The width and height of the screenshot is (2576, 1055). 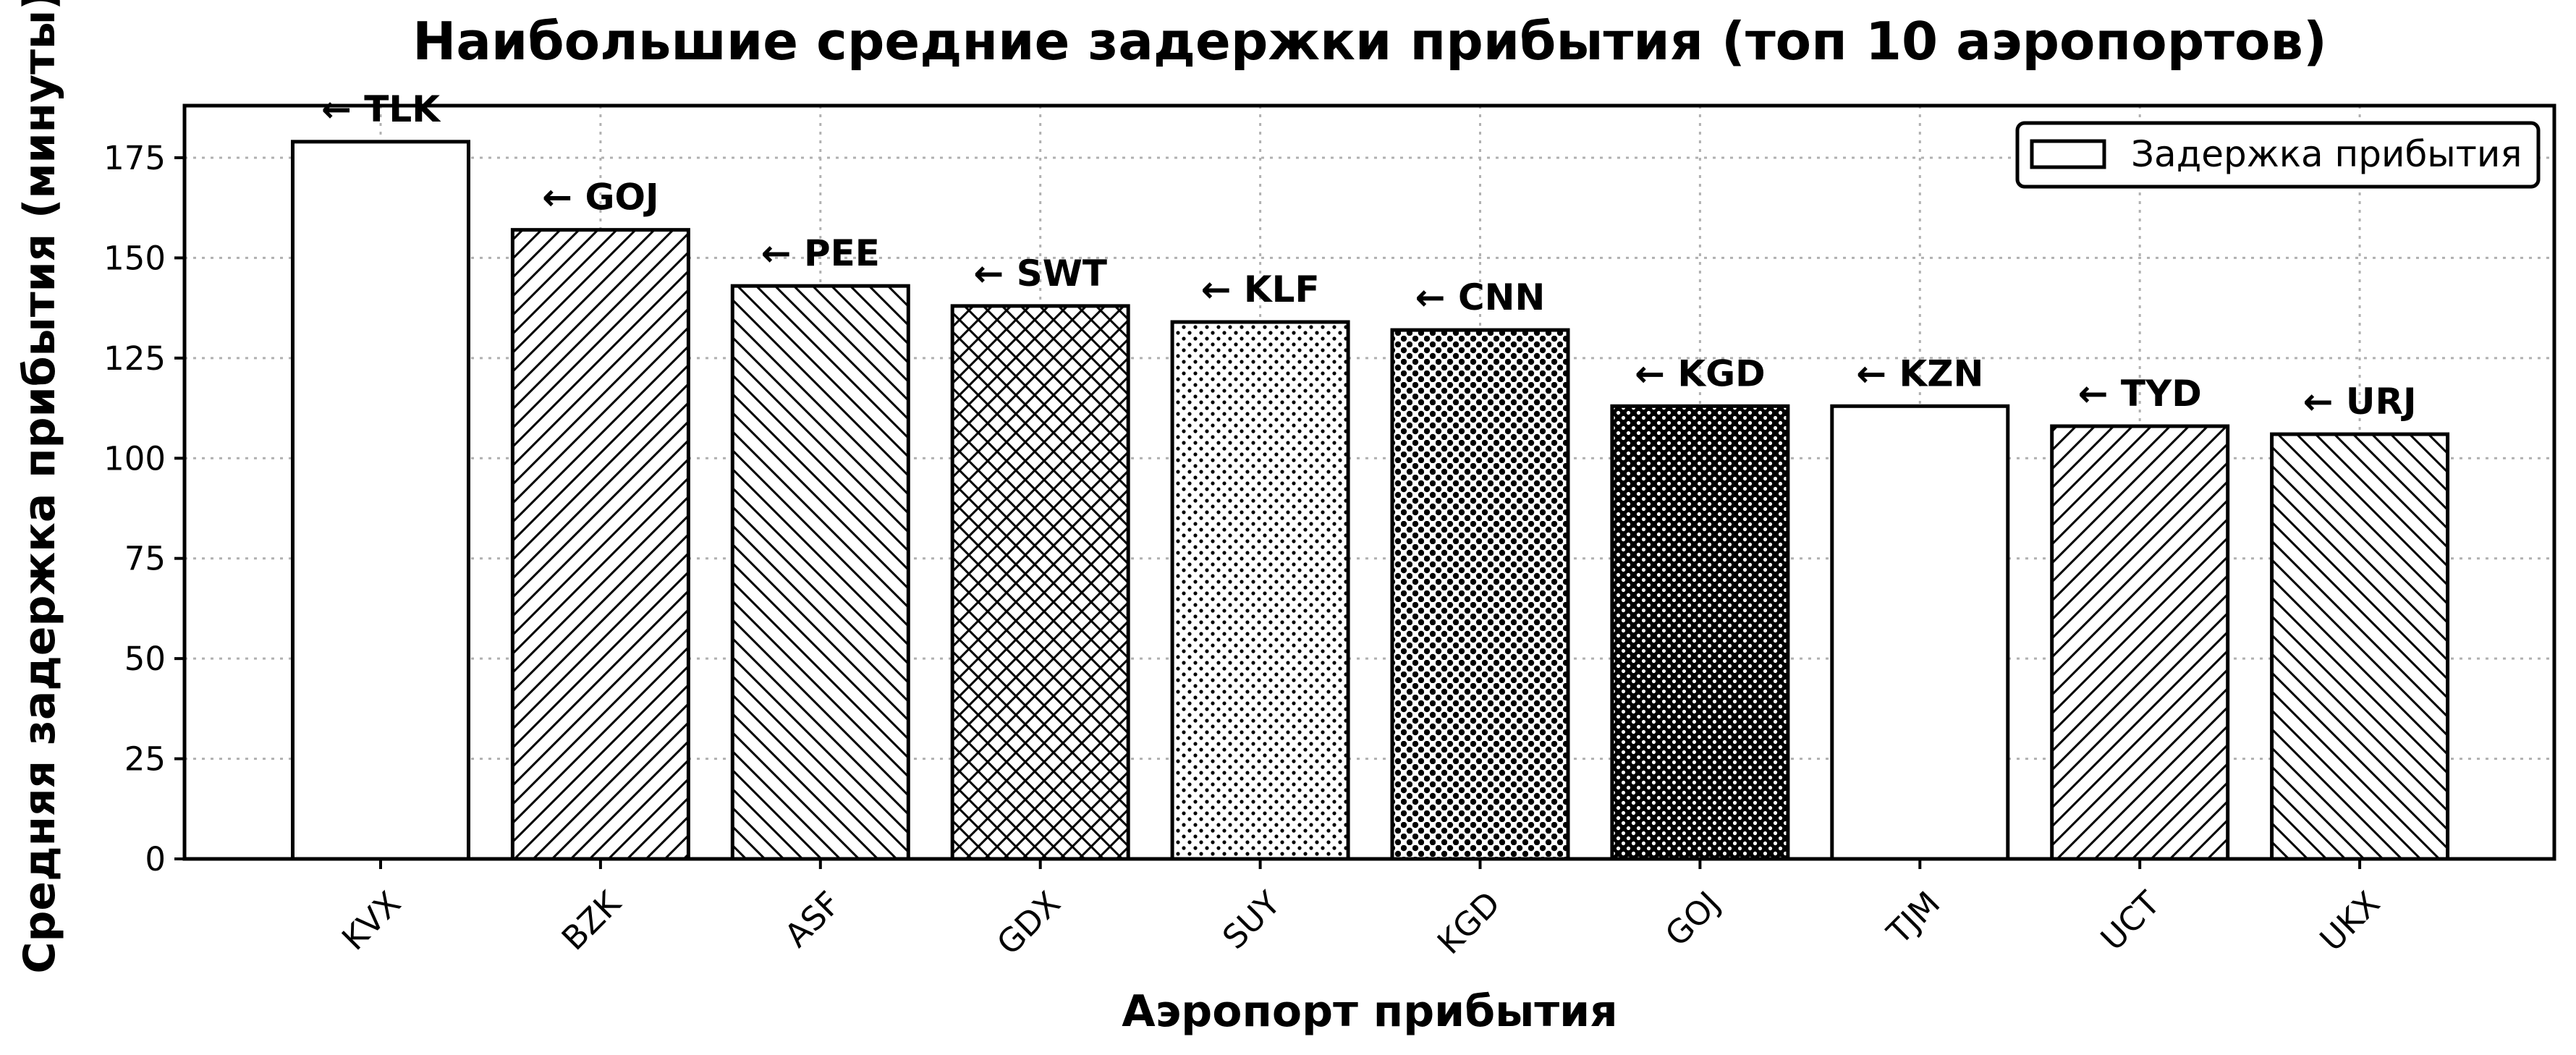 What do you see at coordinates (134, 258) in the screenshot?
I see `y-tick-label: 150` at bounding box center [134, 258].